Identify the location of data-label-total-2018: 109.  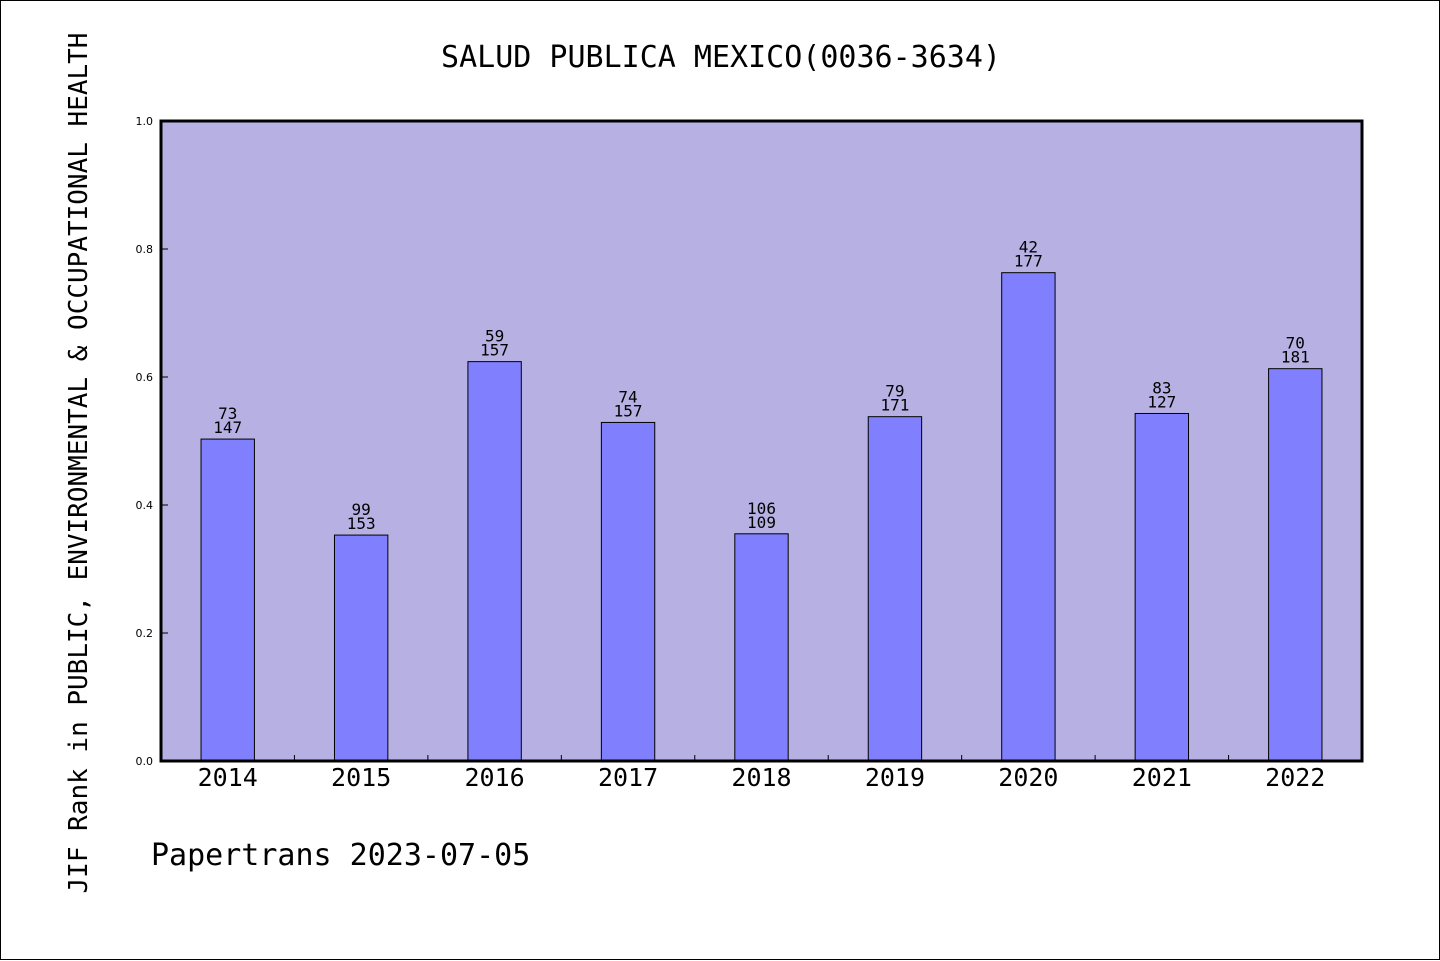
(761, 522).